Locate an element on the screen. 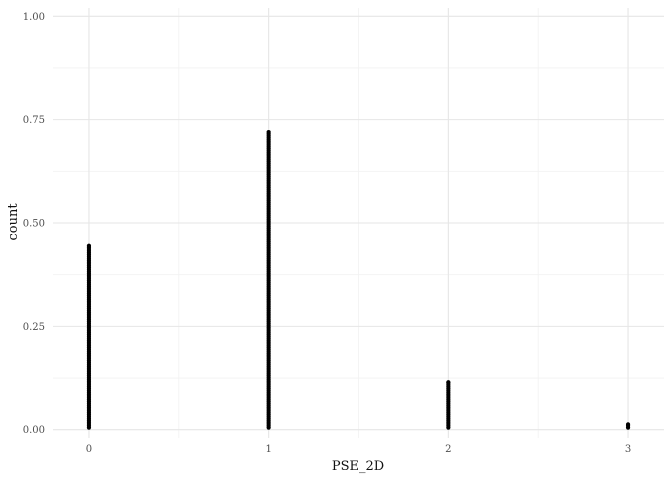 The height and width of the screenshot is (480, 672). x-tick-labels: 0 1 2 3 is located at coordinates (358, 449).